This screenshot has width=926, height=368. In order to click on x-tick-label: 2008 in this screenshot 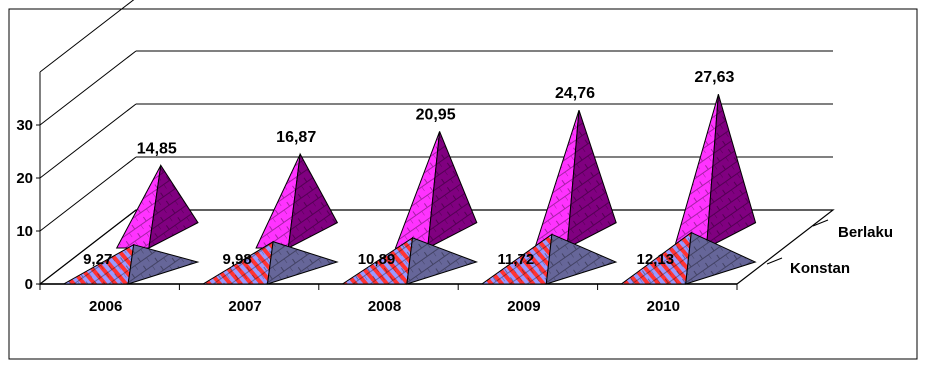, I will do `click(384, 306)`.